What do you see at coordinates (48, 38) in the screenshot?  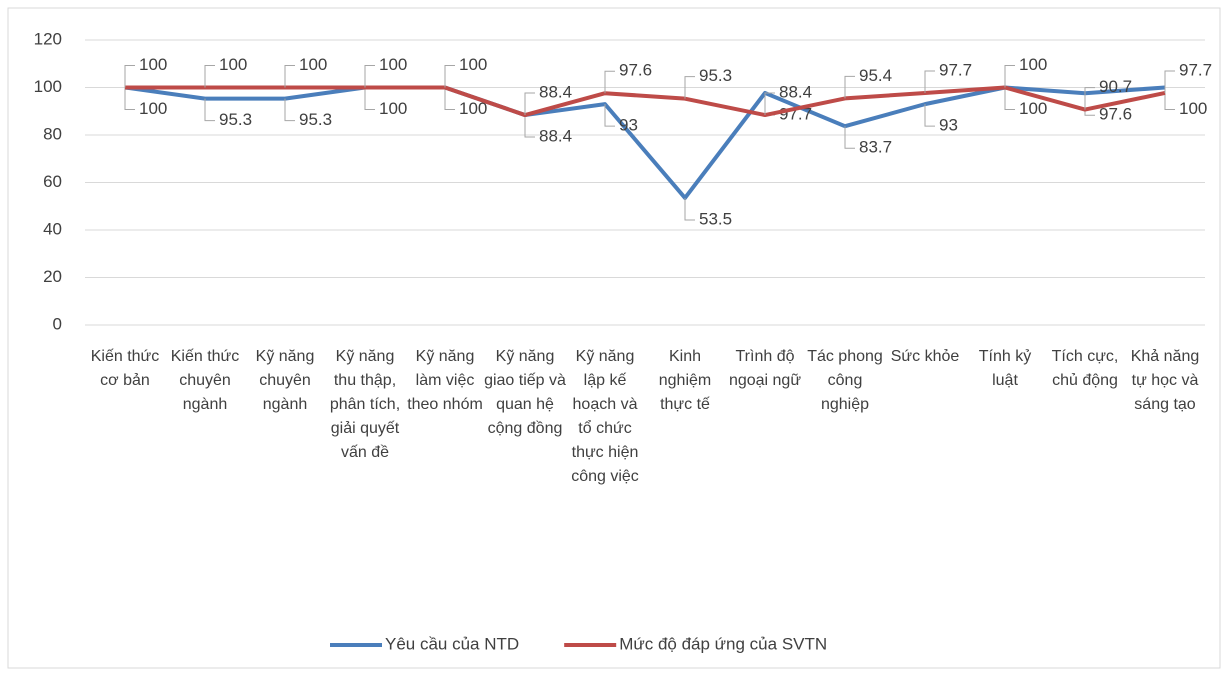 I see `y-tick-label: 120` at bounding box center [48, 38].